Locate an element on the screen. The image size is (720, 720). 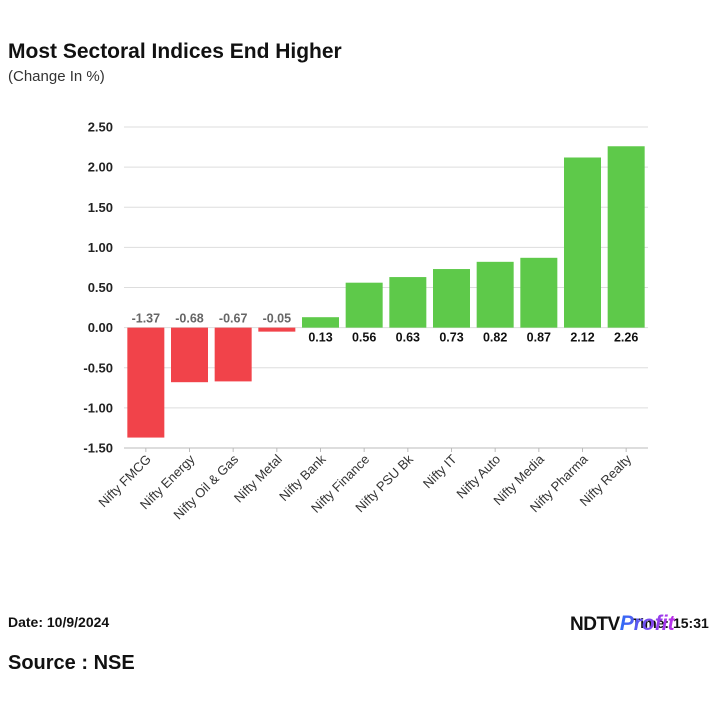
data-label: 0.87 is located at coordinates (539, 338).